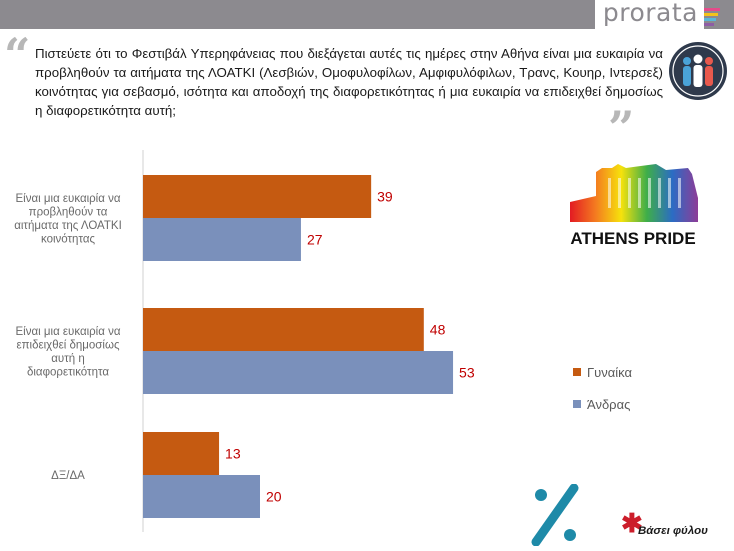 Image resolution: width=734 pixels, height=551 pixels. I want to click on category-label-line: ΔΞ/ΔΑ, so click(68, 476).